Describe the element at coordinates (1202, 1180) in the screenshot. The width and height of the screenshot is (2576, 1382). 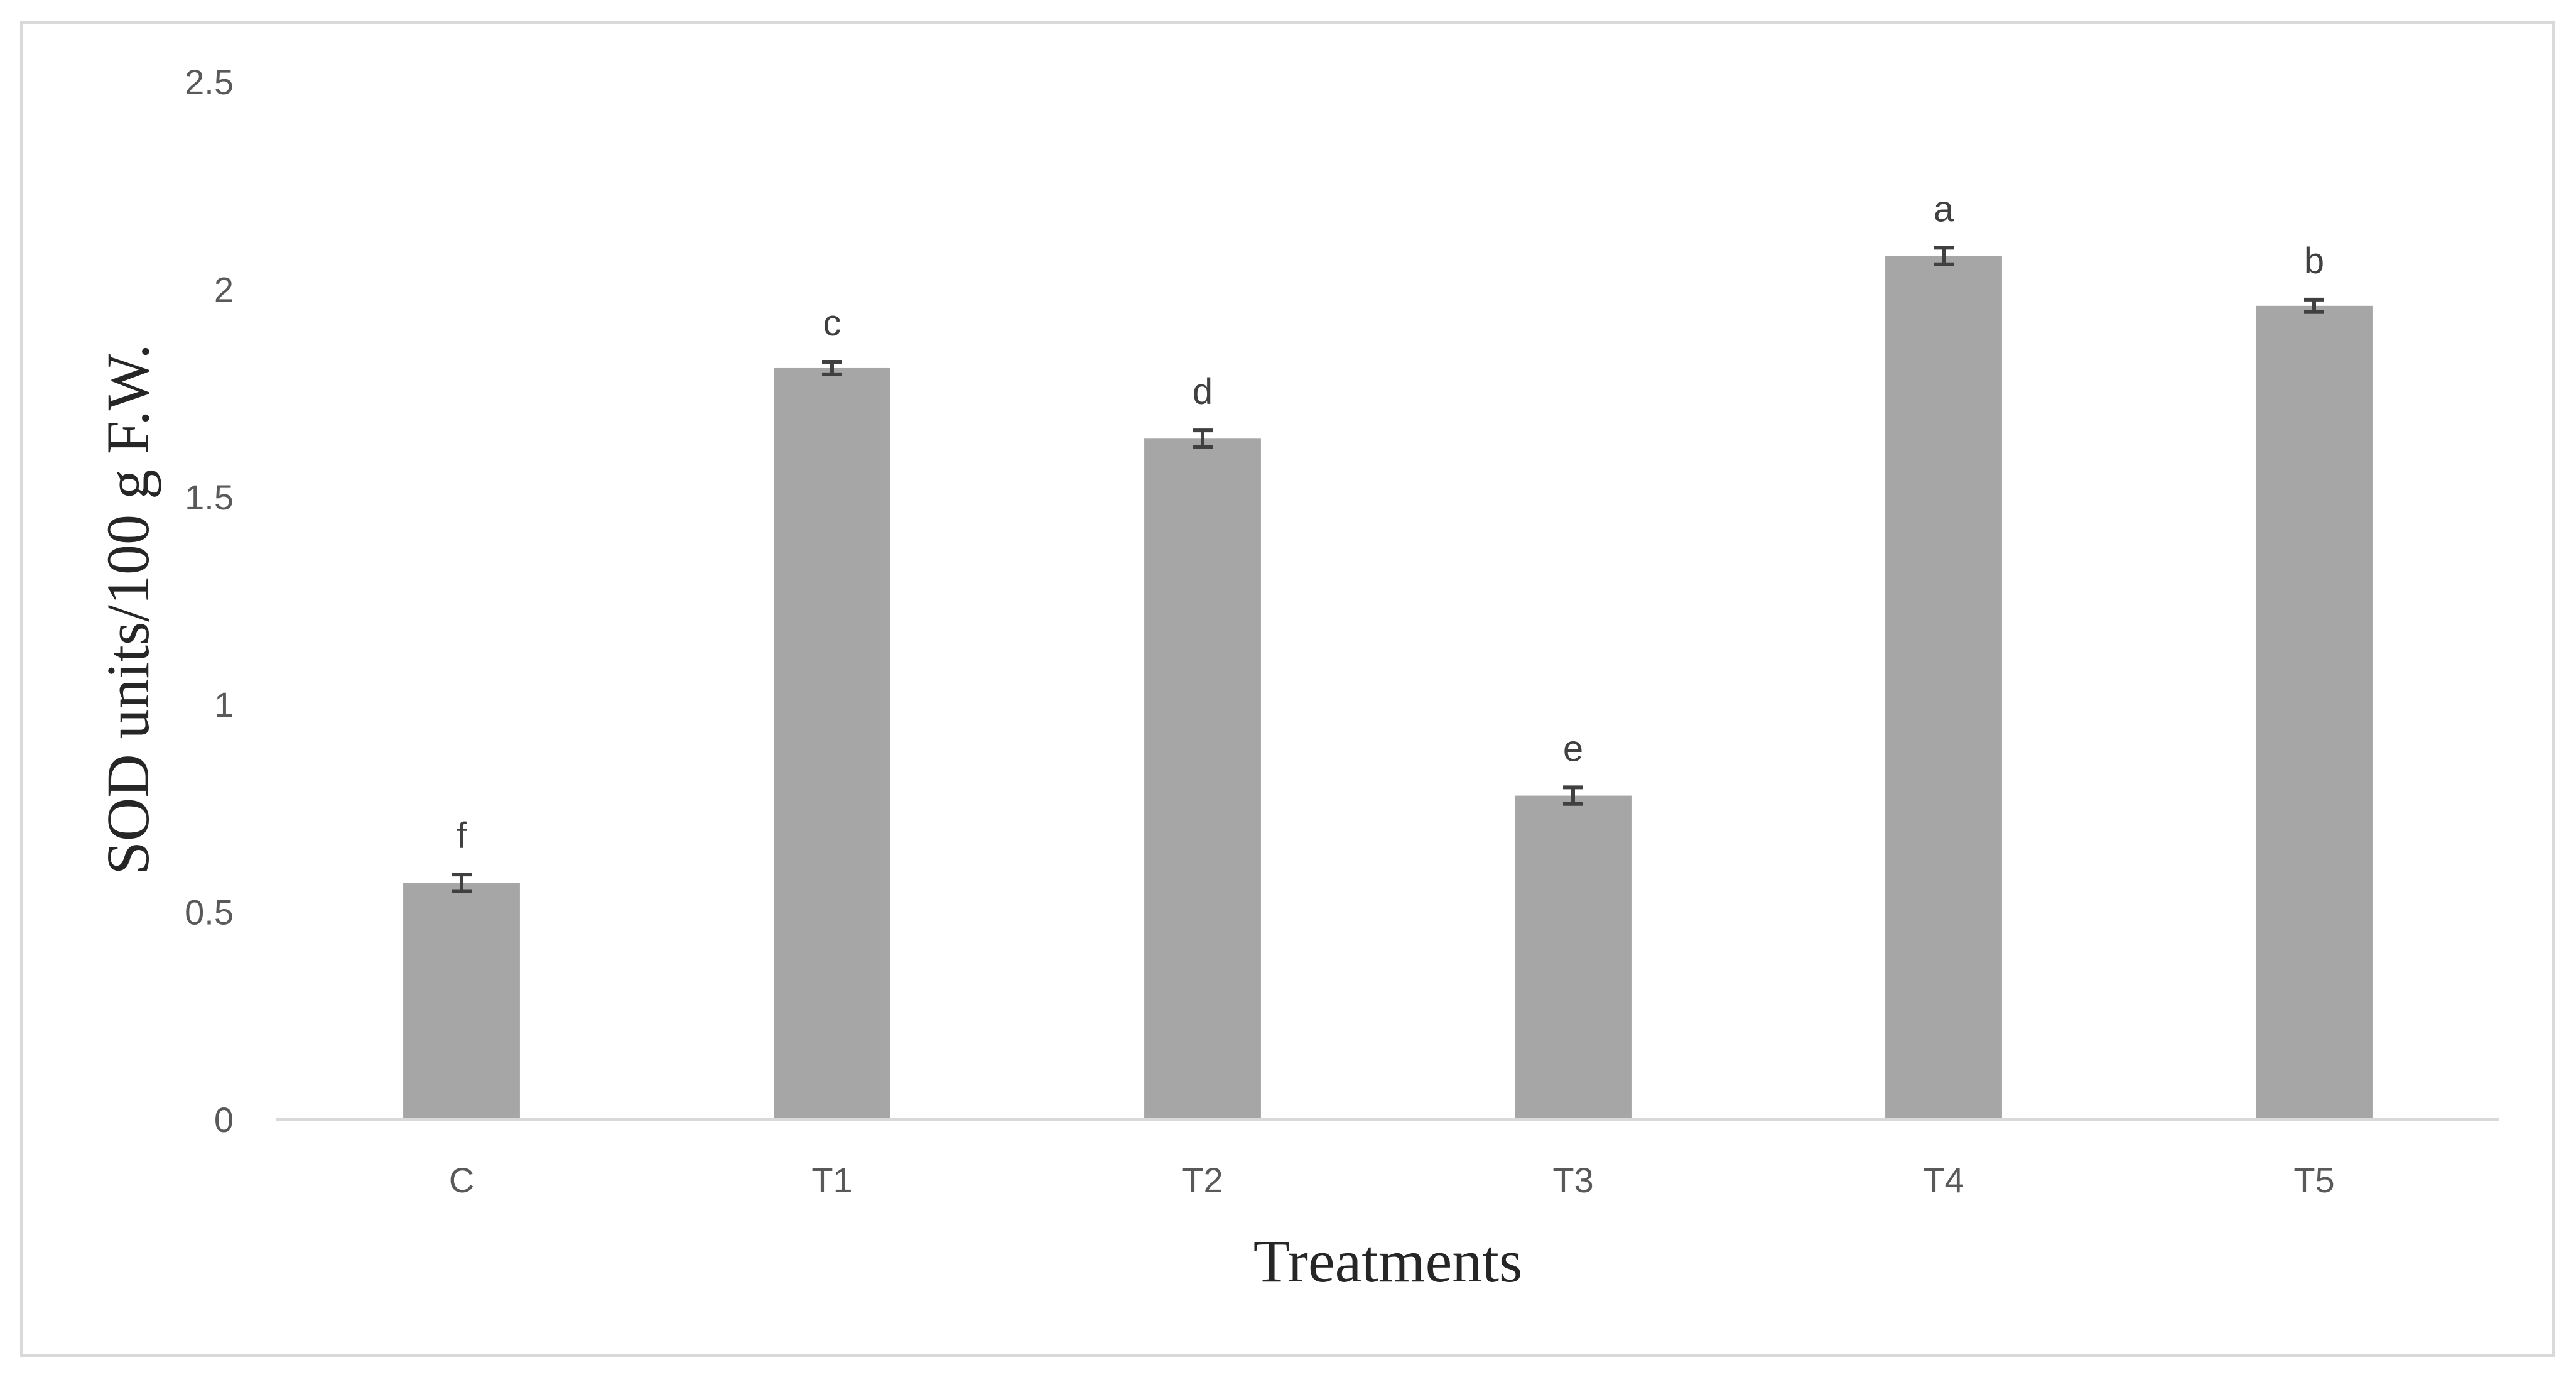
I see `x-tick-label-t2: T2` at that location.